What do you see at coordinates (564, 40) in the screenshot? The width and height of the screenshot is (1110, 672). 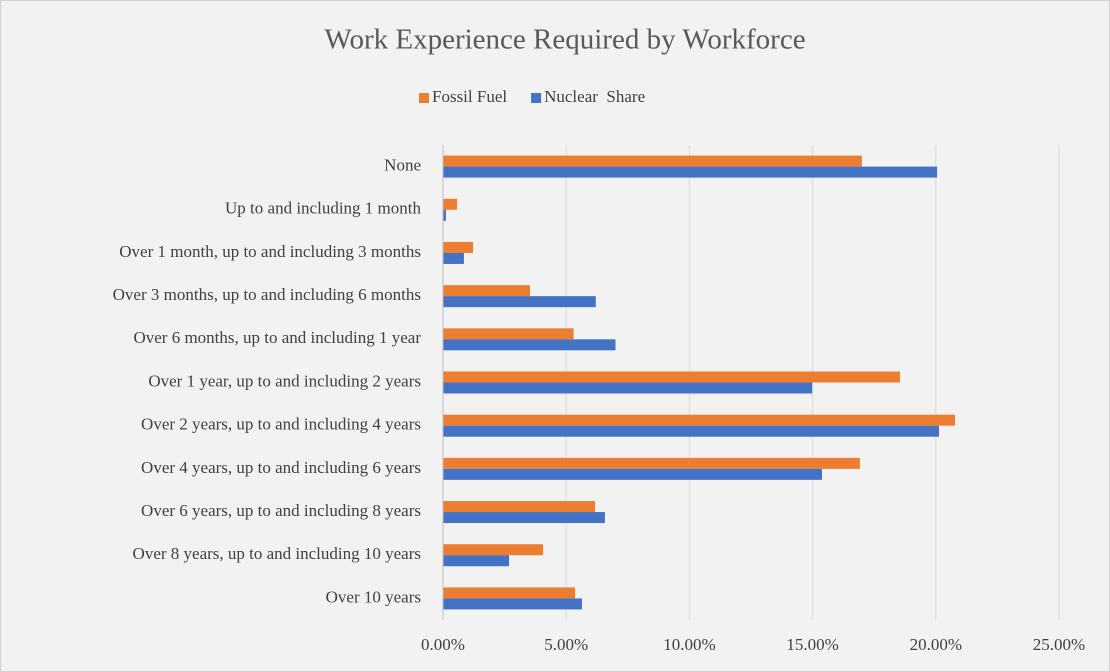 I see `chart-title: Work Experience Required by Workforce` at bounding box center [564, 40].